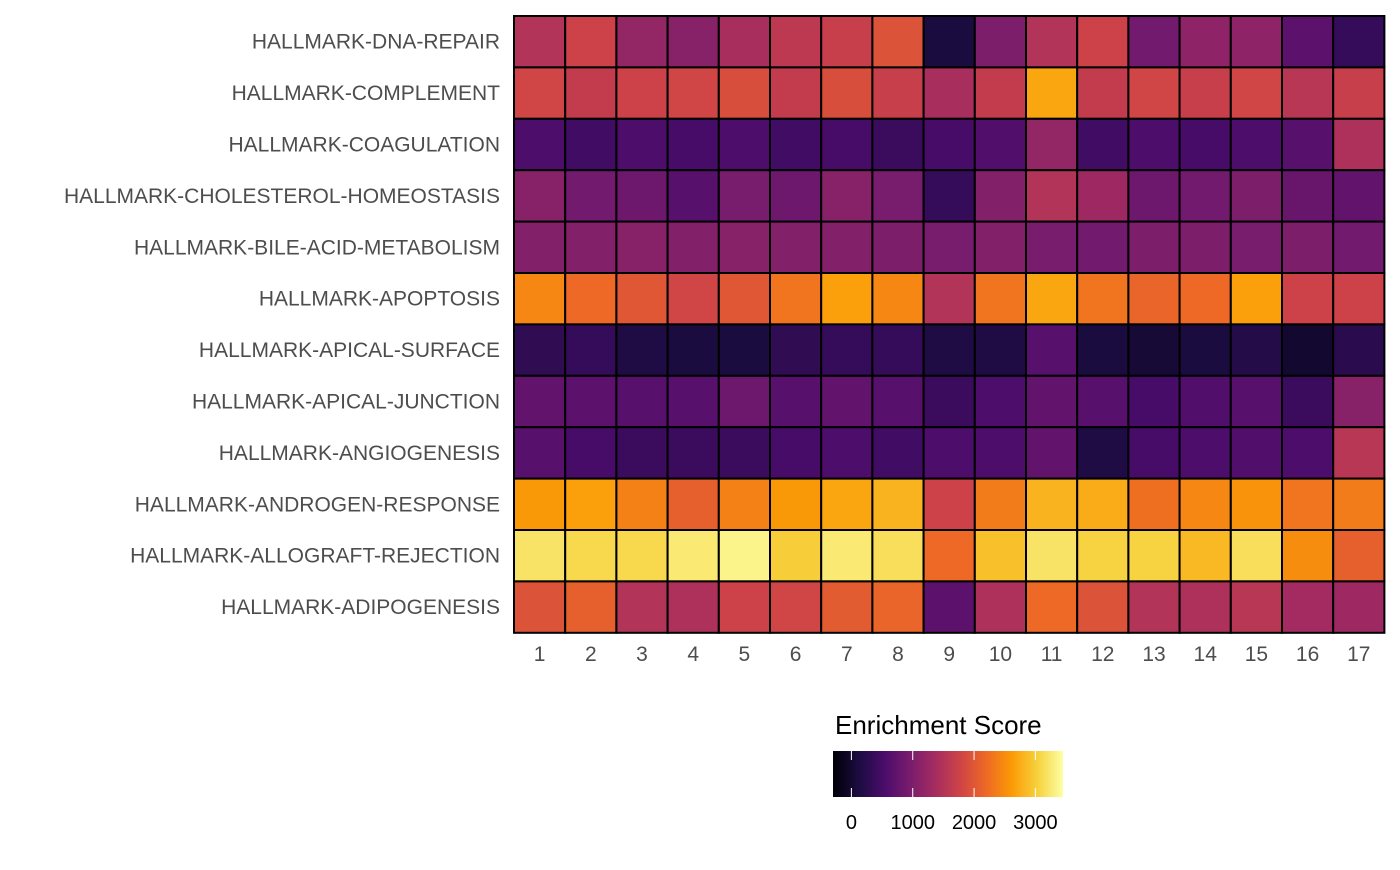 This screenshot has height=870, width=1400. I want to click on x-tick-label: 11, so click(1052, 654).